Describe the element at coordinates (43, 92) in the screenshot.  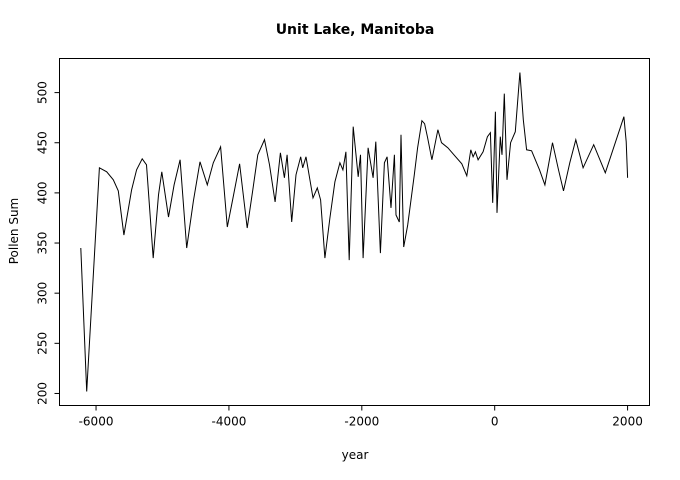
I see `y-tick-label: 500` at that location.